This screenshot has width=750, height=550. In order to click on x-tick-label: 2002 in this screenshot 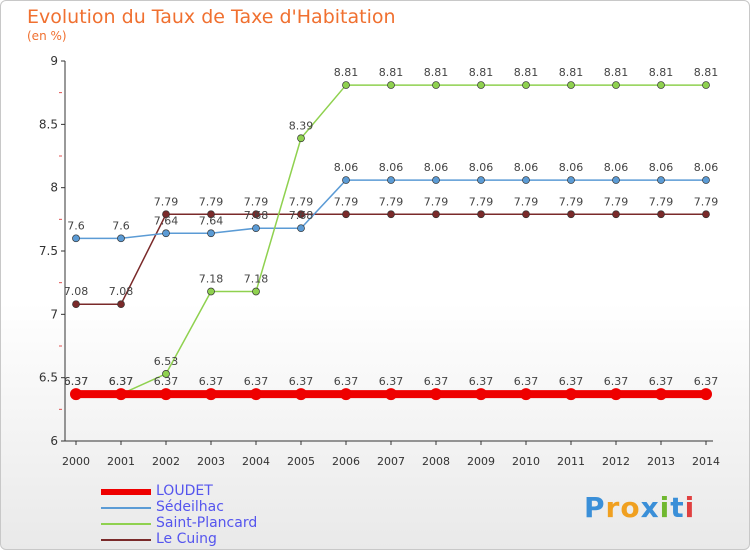, I will do `click(166, 461)`.